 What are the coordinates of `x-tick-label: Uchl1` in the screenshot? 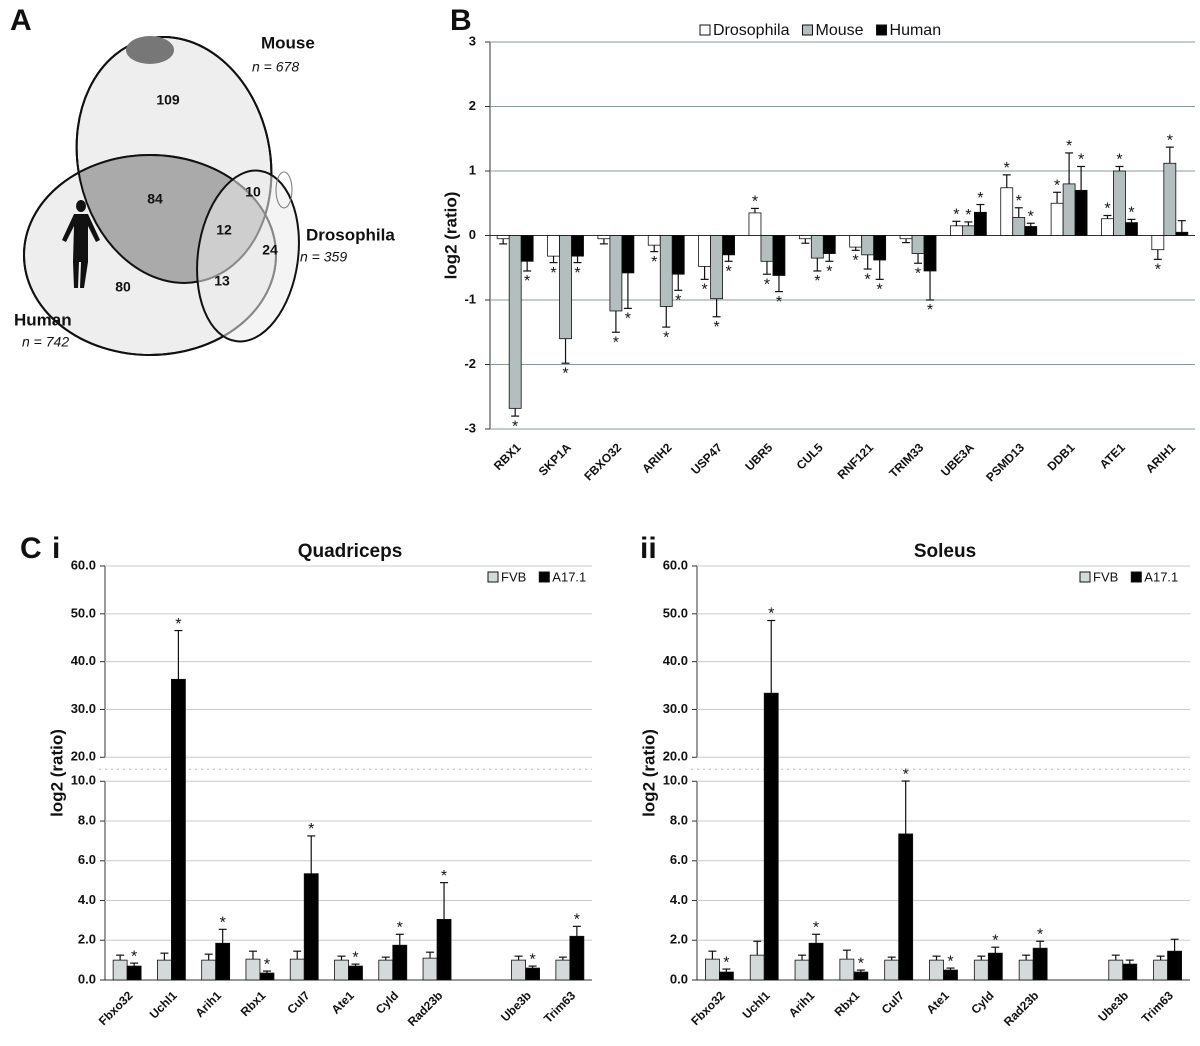 It's located at (163, 1004).